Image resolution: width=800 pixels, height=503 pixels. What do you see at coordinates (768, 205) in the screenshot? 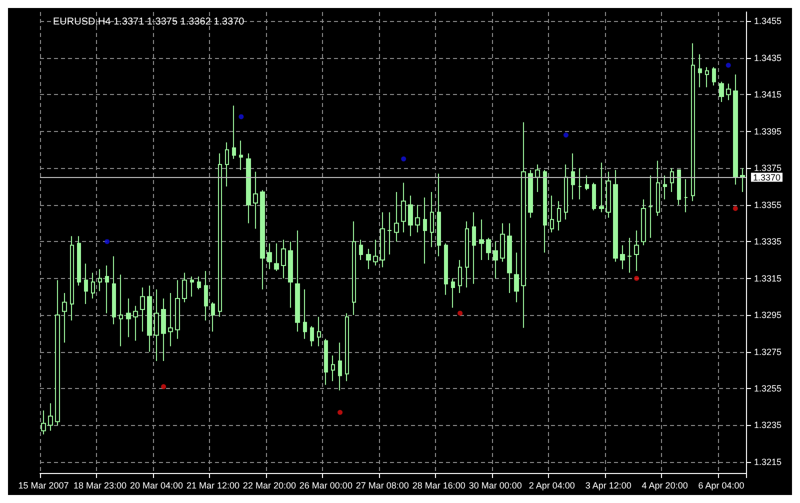
I see `y-tick-label: 1.3355` at bounding box center [768, 205].